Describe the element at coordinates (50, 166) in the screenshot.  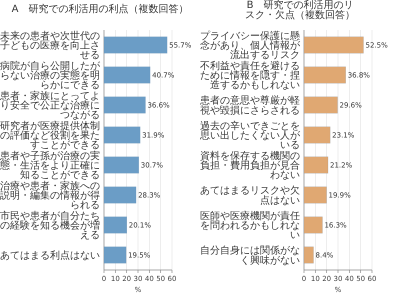
I see `y-tick-label: 患者や子孫が治療の実態・生活をより正確に知ることができる` at that location.